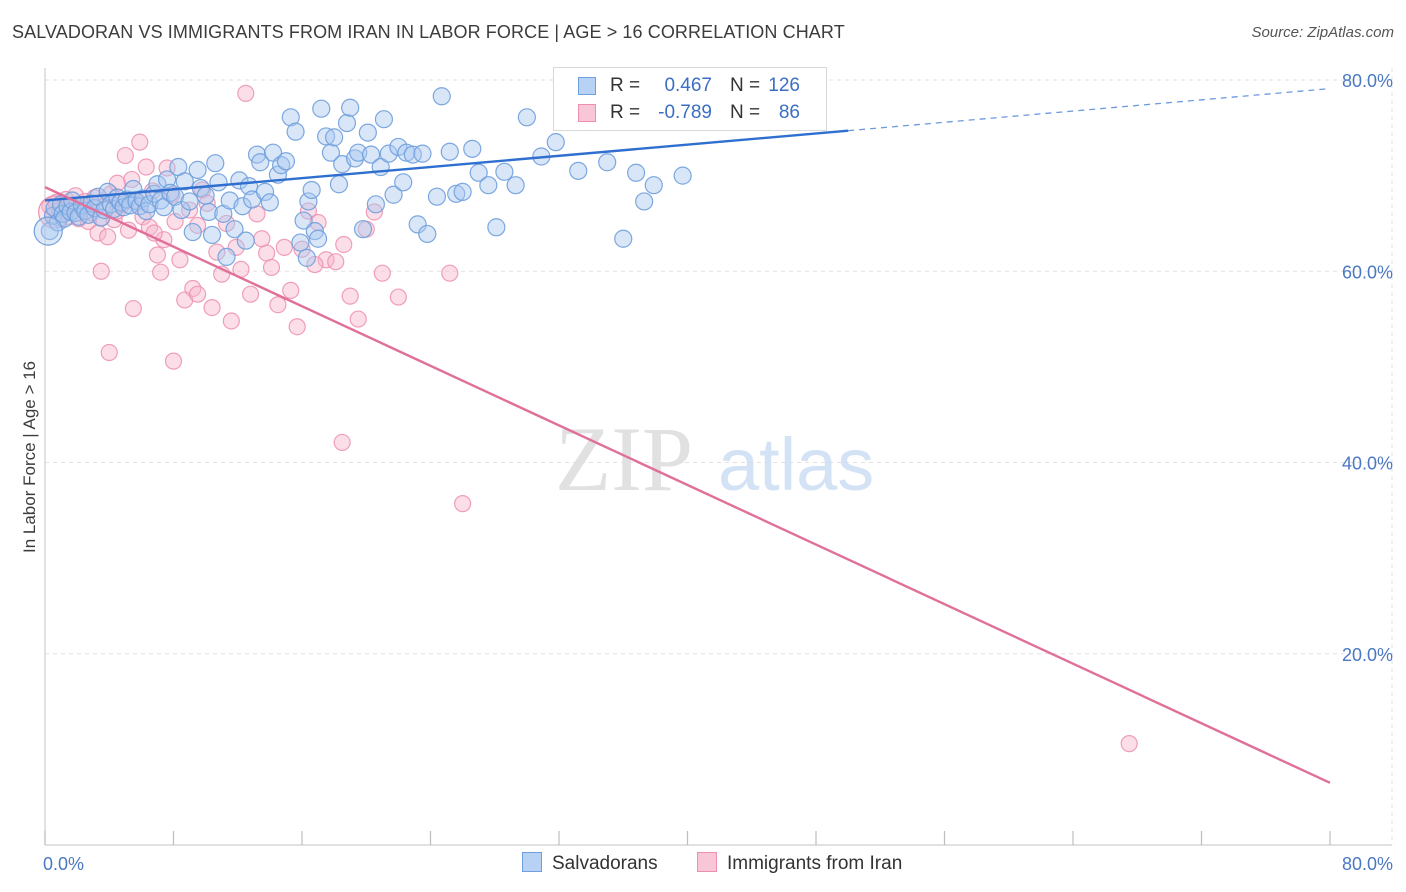 The height and width of the screenshot is (892, 1406). I want to click on legend-item-salvadorans: Salvadorans, so click(590, 863).